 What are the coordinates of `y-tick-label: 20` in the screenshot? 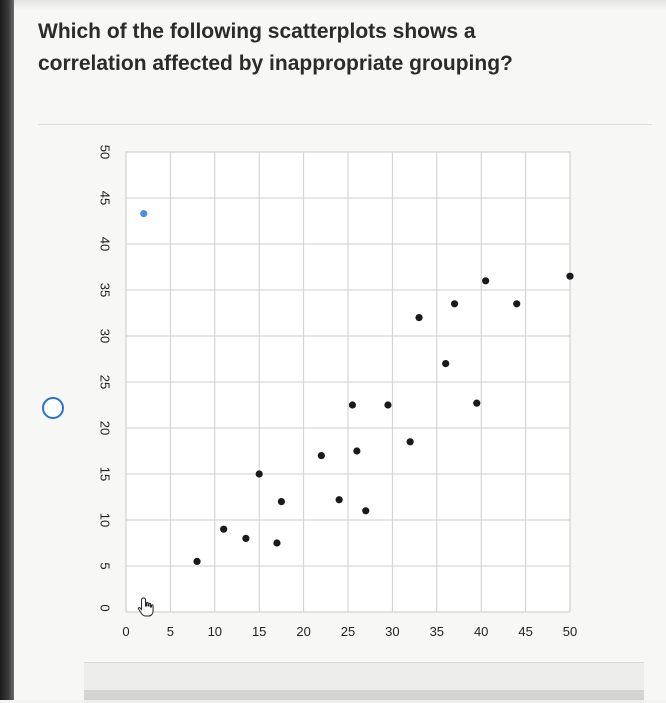 It's located at (105, 428).